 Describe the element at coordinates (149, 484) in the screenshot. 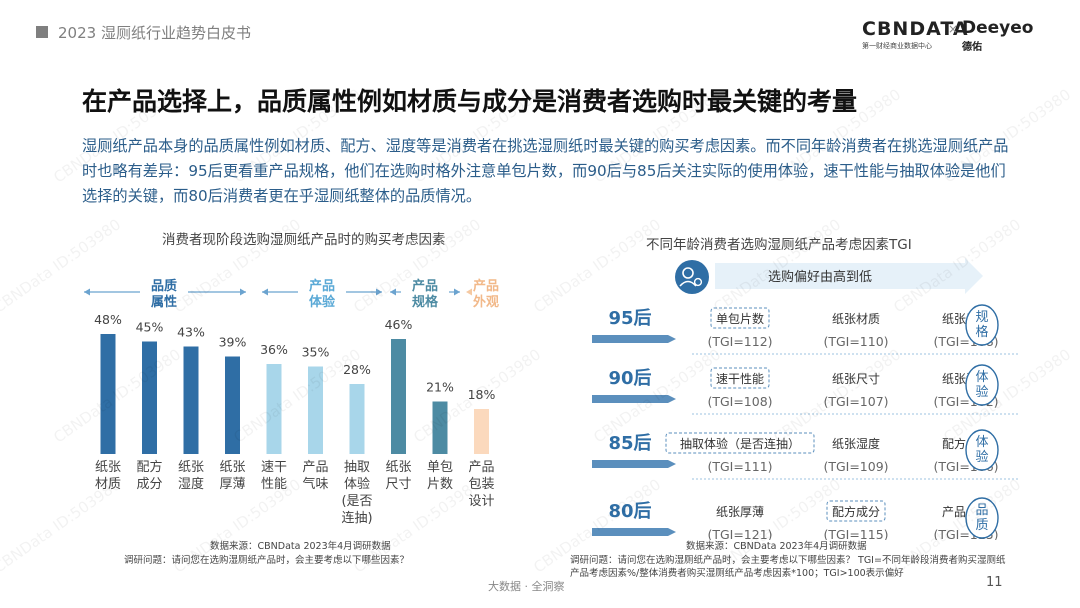

I see `category-label: 成分` at that location.